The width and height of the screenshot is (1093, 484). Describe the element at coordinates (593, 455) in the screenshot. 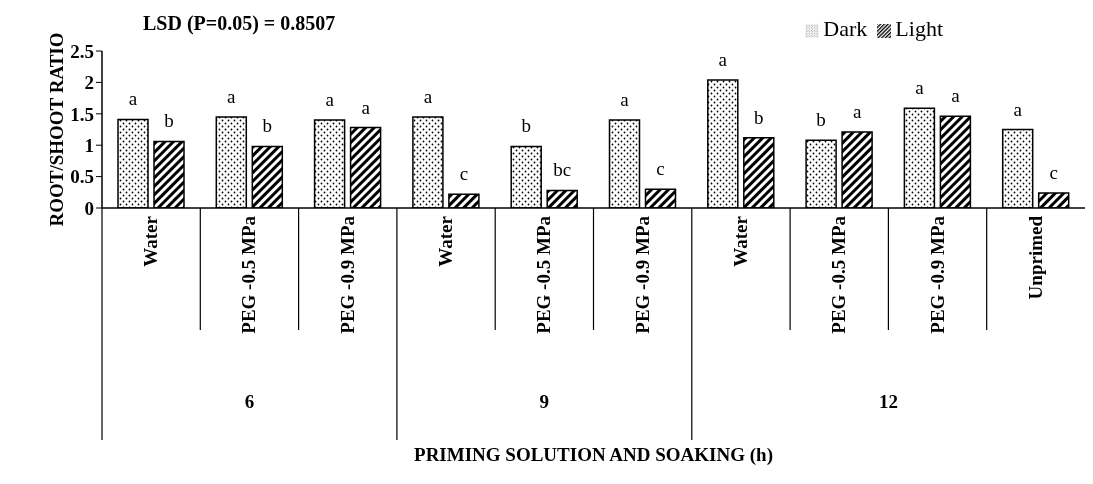

I see `text: PRIMING SOLUTION AND SOAKING (h)` at that location.